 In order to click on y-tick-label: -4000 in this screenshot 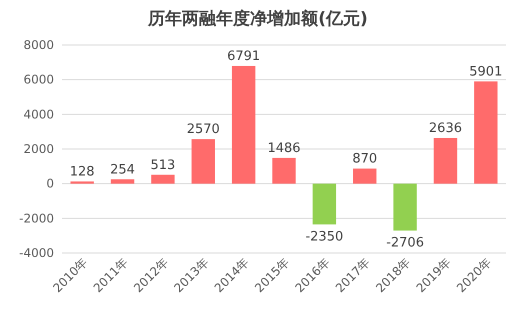, I will do `click(36, 253)`.